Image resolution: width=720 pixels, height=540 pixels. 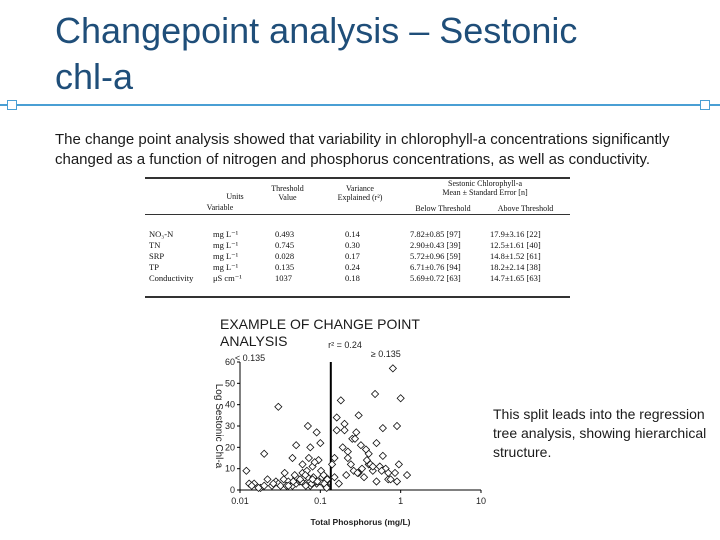 I want to click on table-top-rule, so click(x=357, y=178).